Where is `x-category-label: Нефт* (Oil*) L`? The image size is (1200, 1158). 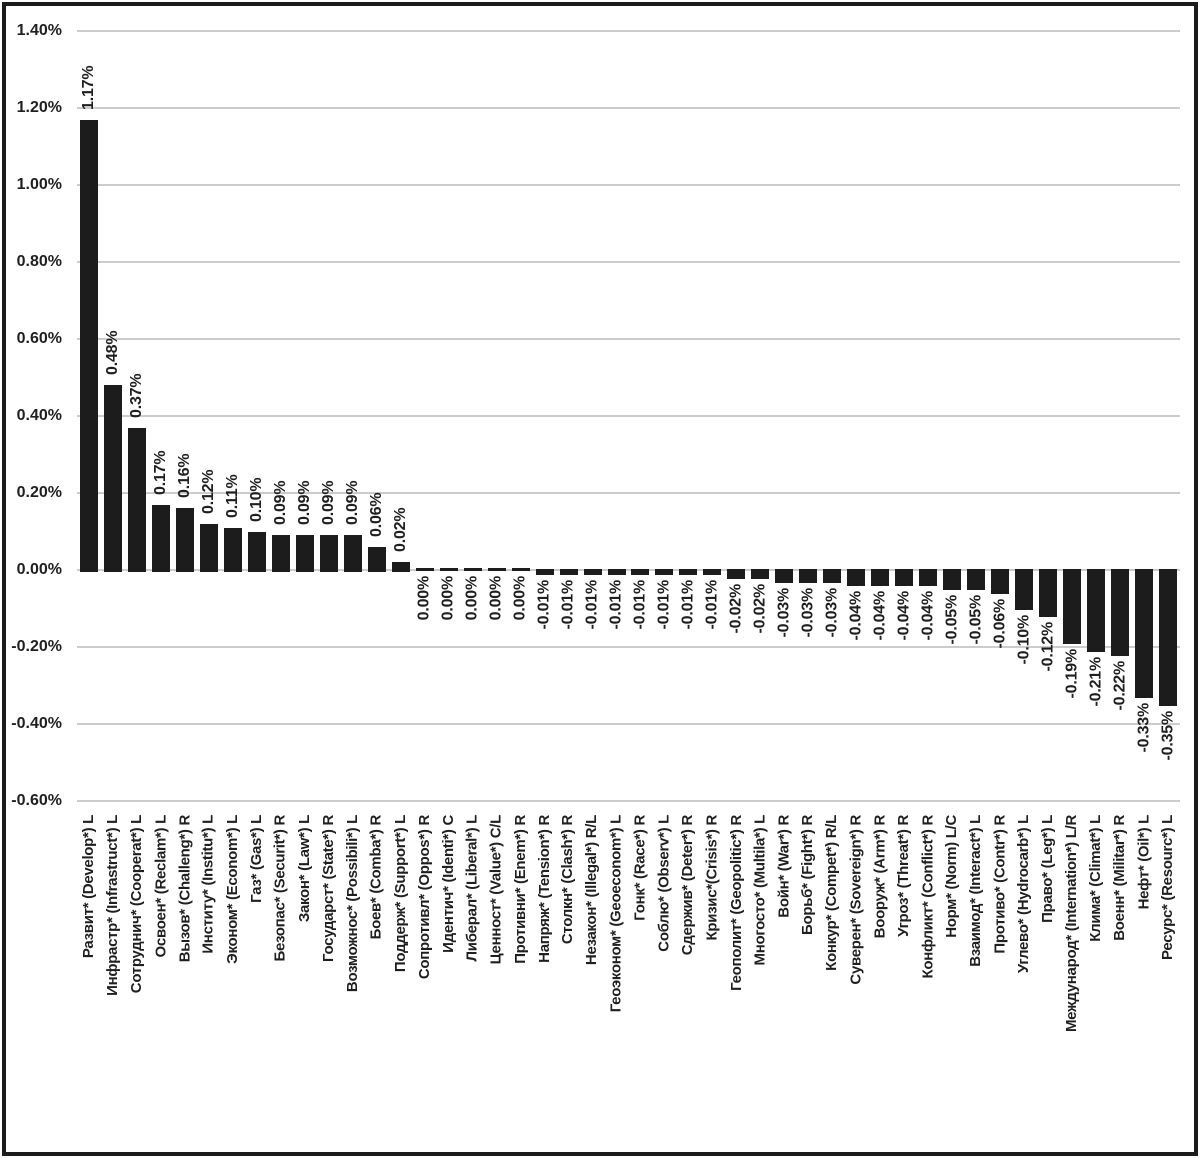
x-category-label: Нефт* (Oil*) L is located at coordinates (1144, 862).